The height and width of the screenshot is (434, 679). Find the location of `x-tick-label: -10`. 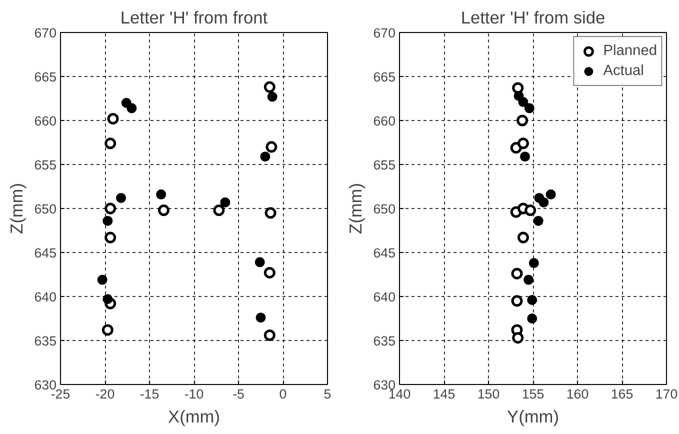

x-tick-label: -10 is located at coordinates (194, 394).